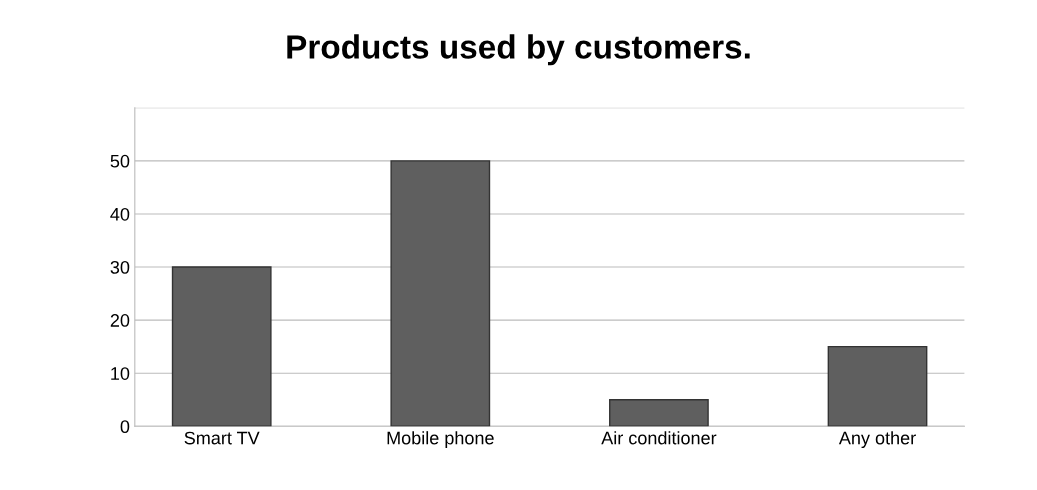  Describe the element at coordinates (877, 439) in the screenshot. I see `x-tick-label: Any other` at that location.